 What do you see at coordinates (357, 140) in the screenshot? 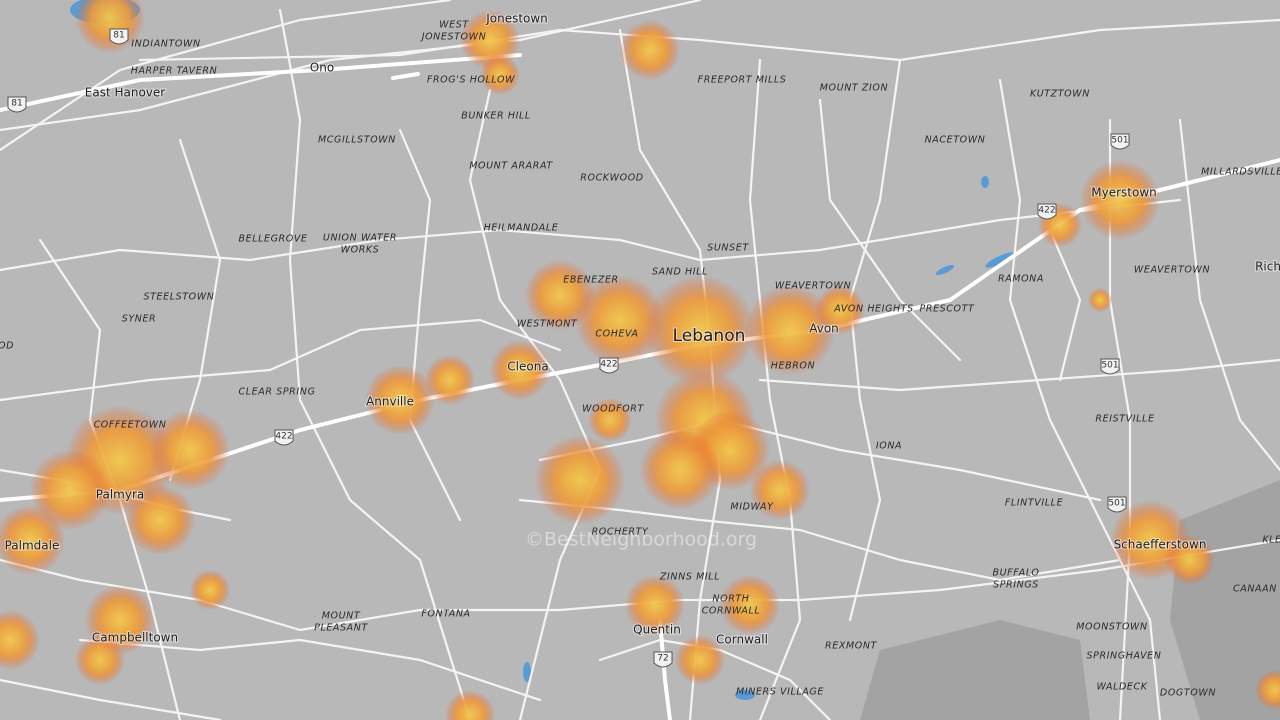
I see `neighborhood-label: MCGILLSTOWN` at bounding box center [357, 140].